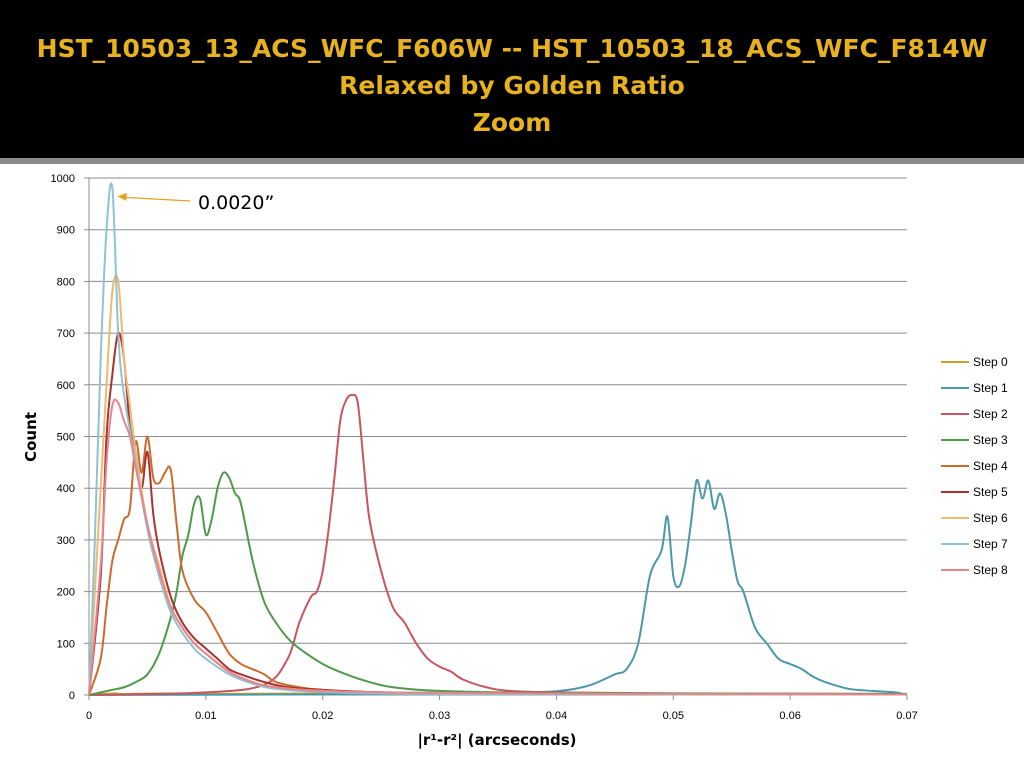  I want to click on legend-label-1: Step 1, so click(990, 388).